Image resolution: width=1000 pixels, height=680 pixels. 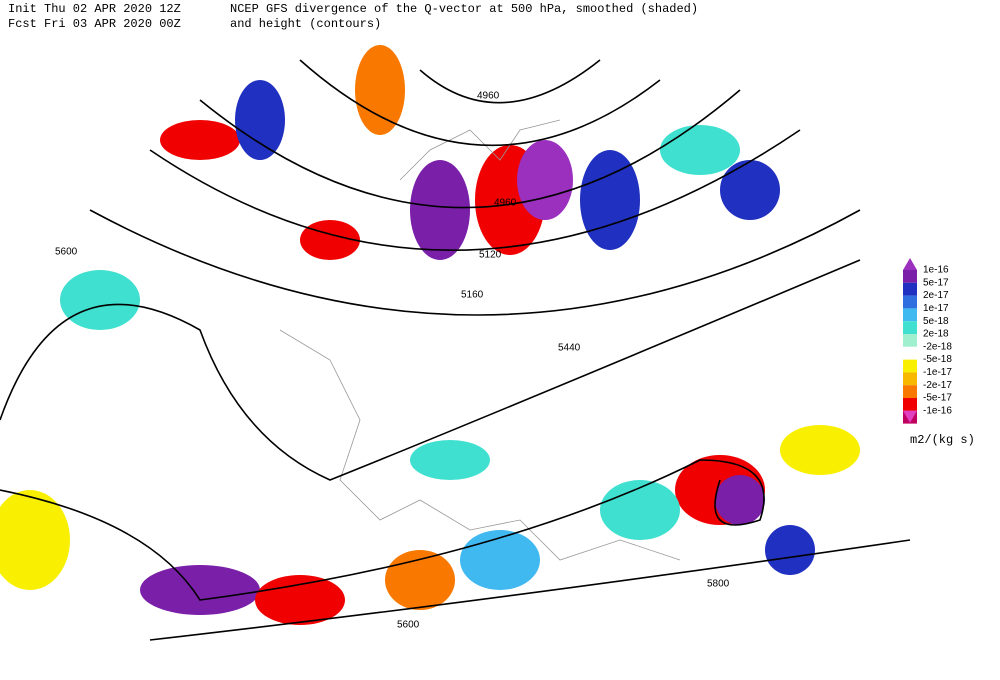 What do you see at coordinates (937, 385) in the screenshot?
I see `colorbar-label: -2e-17` at bounding box center [937, 385].